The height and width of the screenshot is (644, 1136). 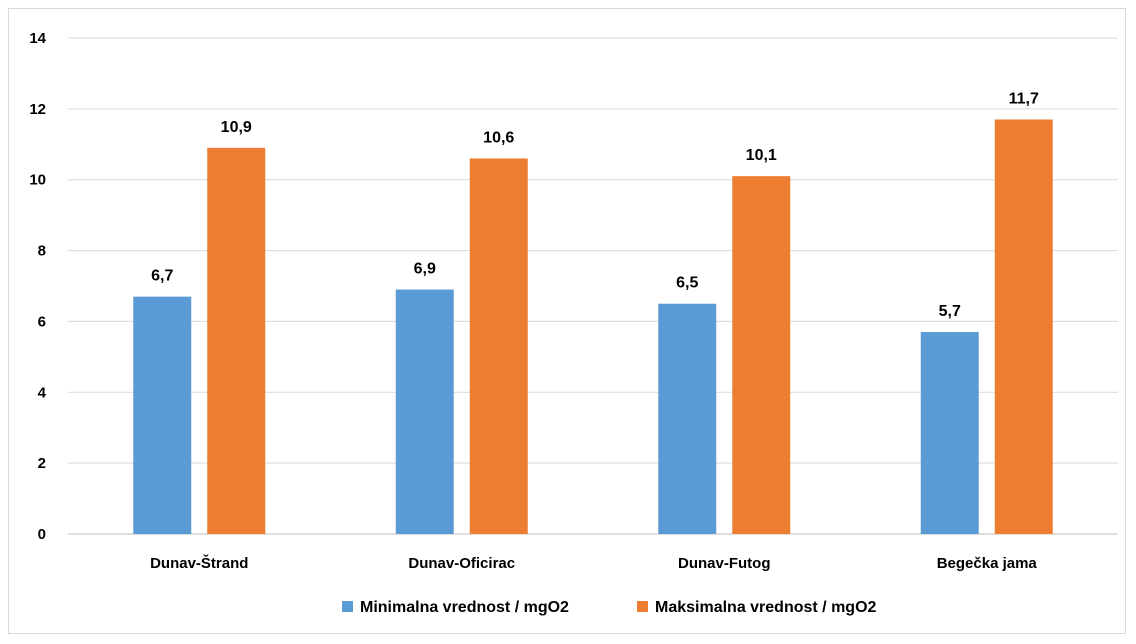 I want to click on y-tick-label: 0, so click(x=42, y=534).